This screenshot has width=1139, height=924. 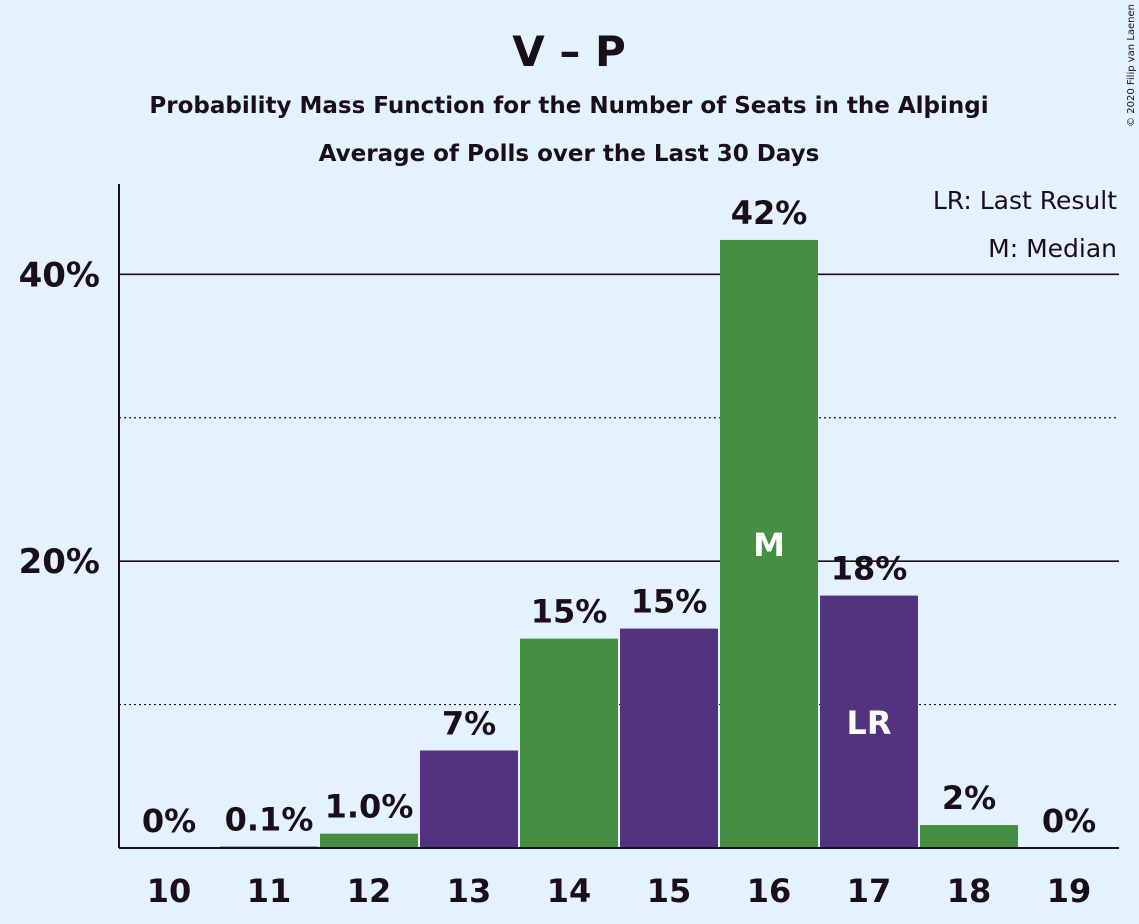 What do you see at coordinates (1131, 65) in the screenshot?
I see `copyright-notice: © 2020 Filip van Laenen` at bounding box center [1131, 65].